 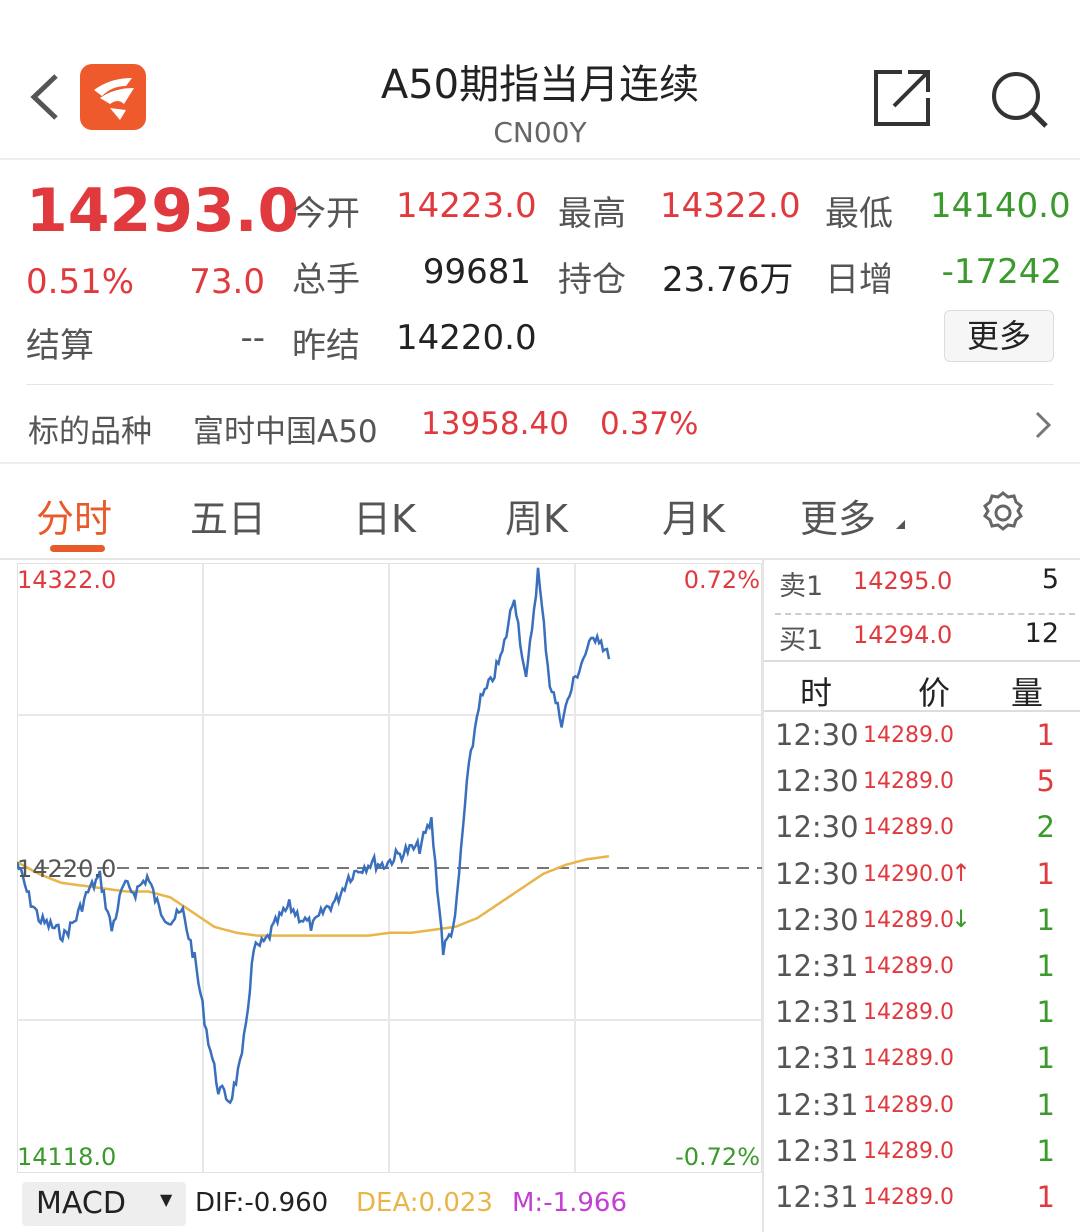 I want to click on indicator-name: MACD, so click(x=81, y=1203).